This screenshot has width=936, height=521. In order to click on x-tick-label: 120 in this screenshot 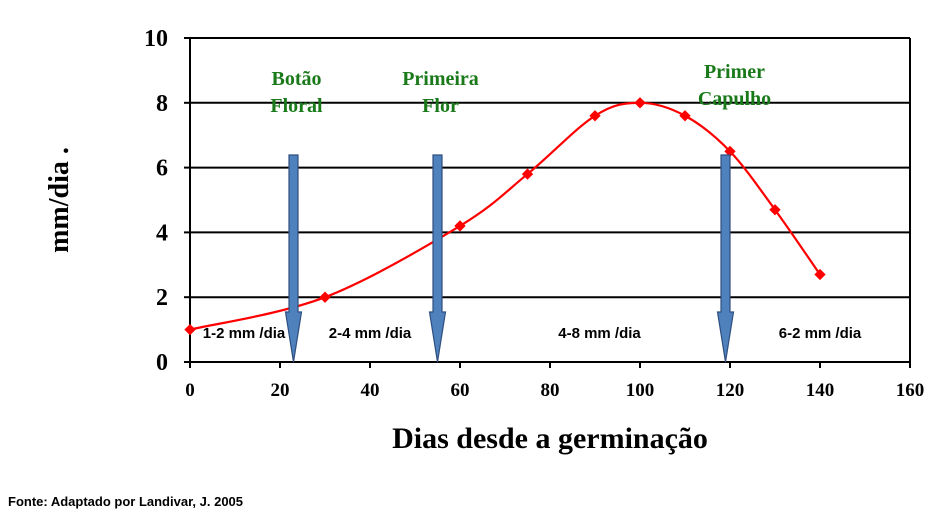, I will do `click(730, 390)`.